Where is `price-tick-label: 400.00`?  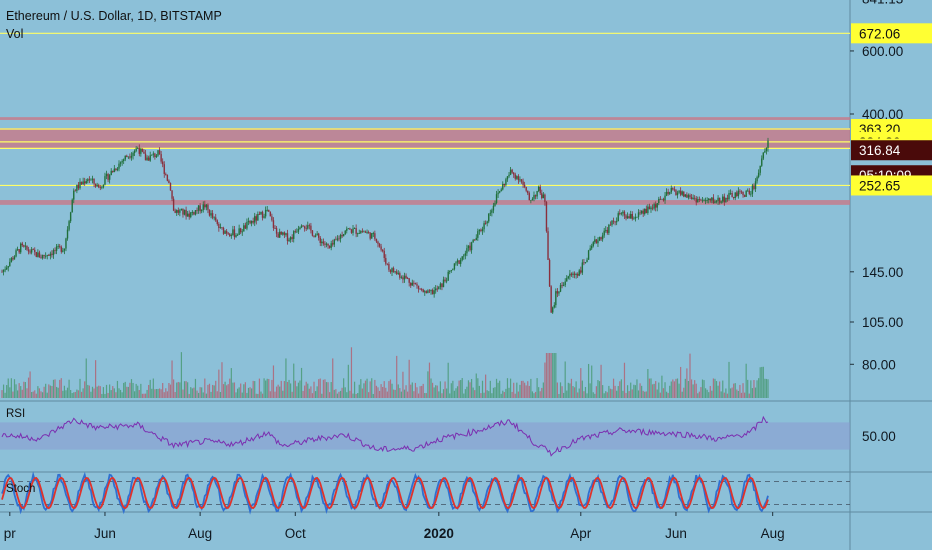 price-tick-label: 400.00 is located at coordinates (882, 114).